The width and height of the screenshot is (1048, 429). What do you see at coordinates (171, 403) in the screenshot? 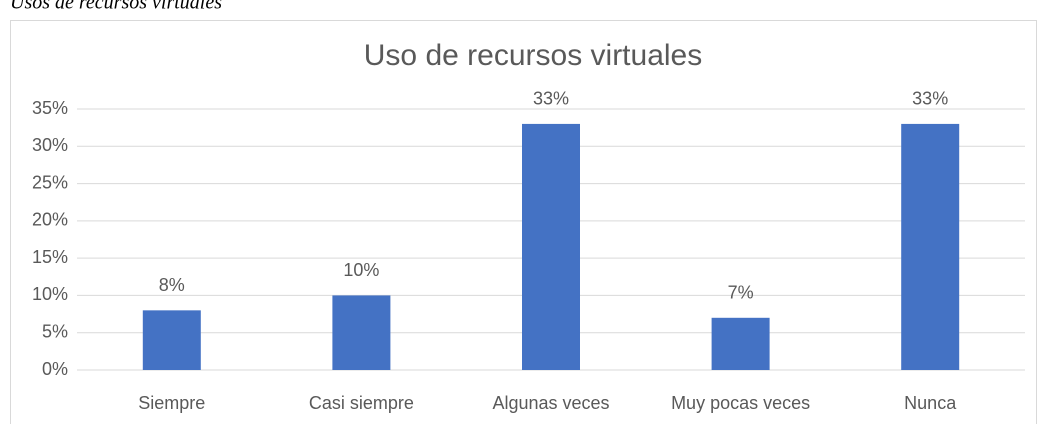
I see `x-tick-label: Siempre` at bounding box center [171, 403].